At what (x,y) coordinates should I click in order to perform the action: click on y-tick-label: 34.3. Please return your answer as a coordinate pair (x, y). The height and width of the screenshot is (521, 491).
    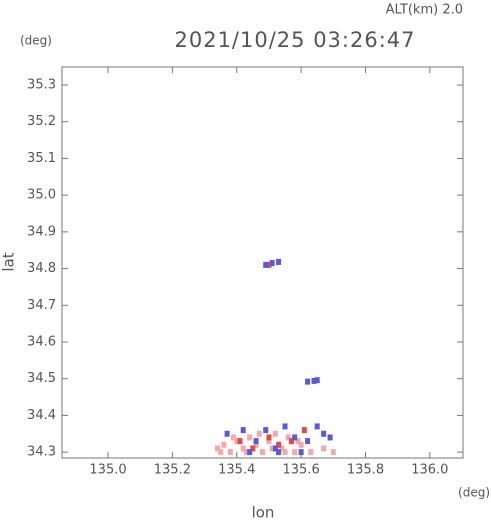
    Looking at the image, I should click on (41, 452).